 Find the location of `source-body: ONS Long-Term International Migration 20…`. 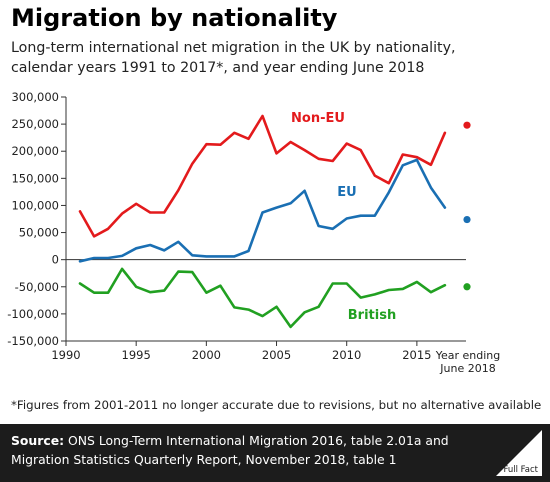

source-body: ONS Long-Term International Migration 20… is located at coordinates (230, 450).